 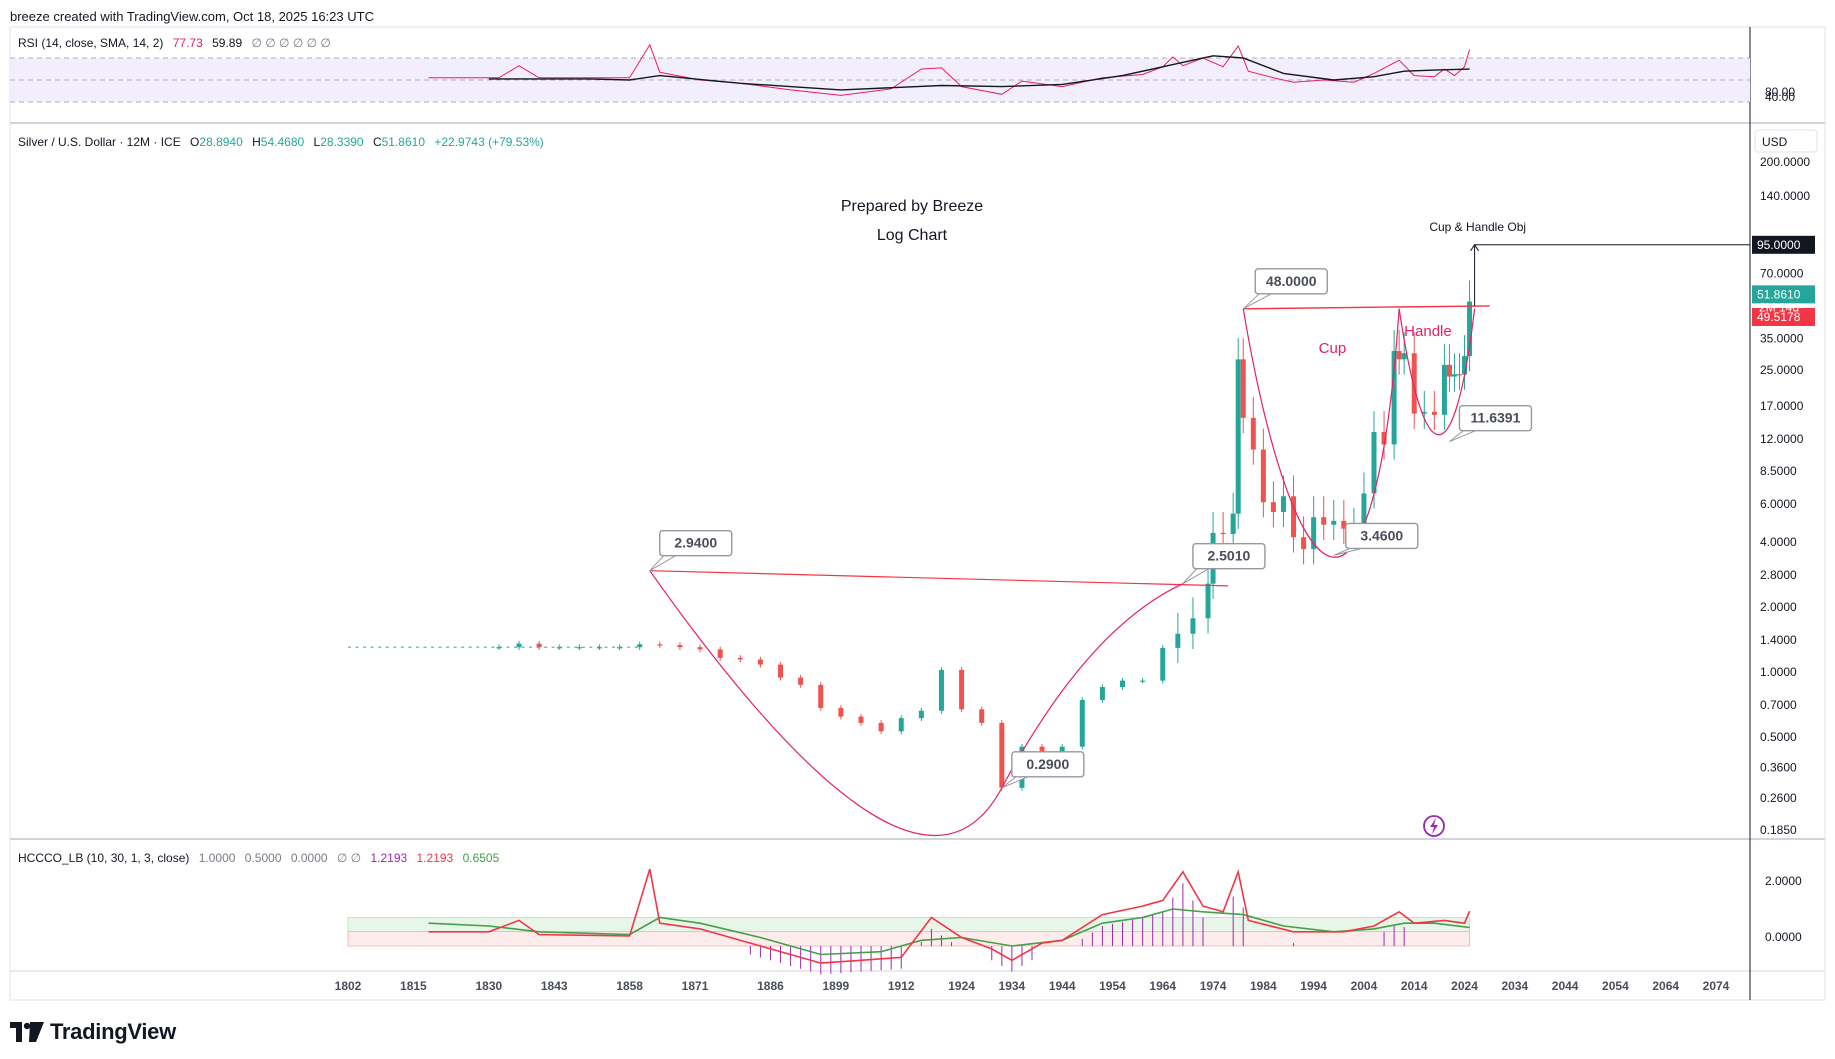 What do you see at coordinates (377, 142) in the screenshot?
I see `close-label: C` at bounding box center [377, 142].